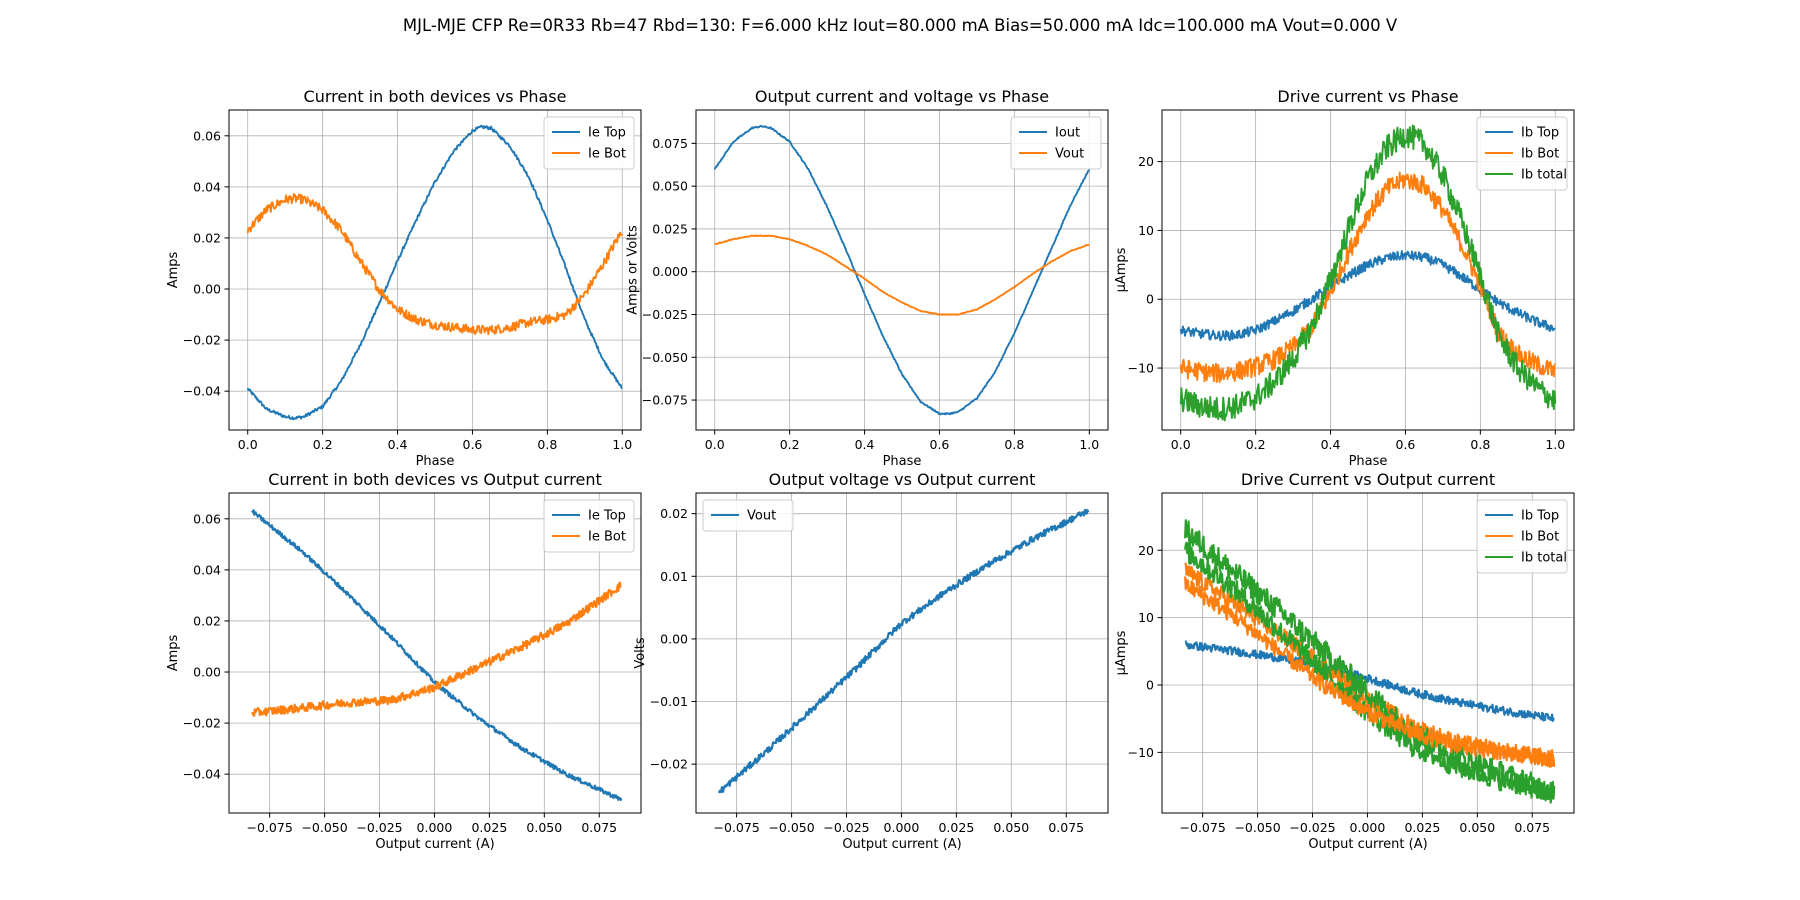  Describe the element at coordinates (1121, 652) in the screenshot. I see `y-axis-label: µAmps` at that location.